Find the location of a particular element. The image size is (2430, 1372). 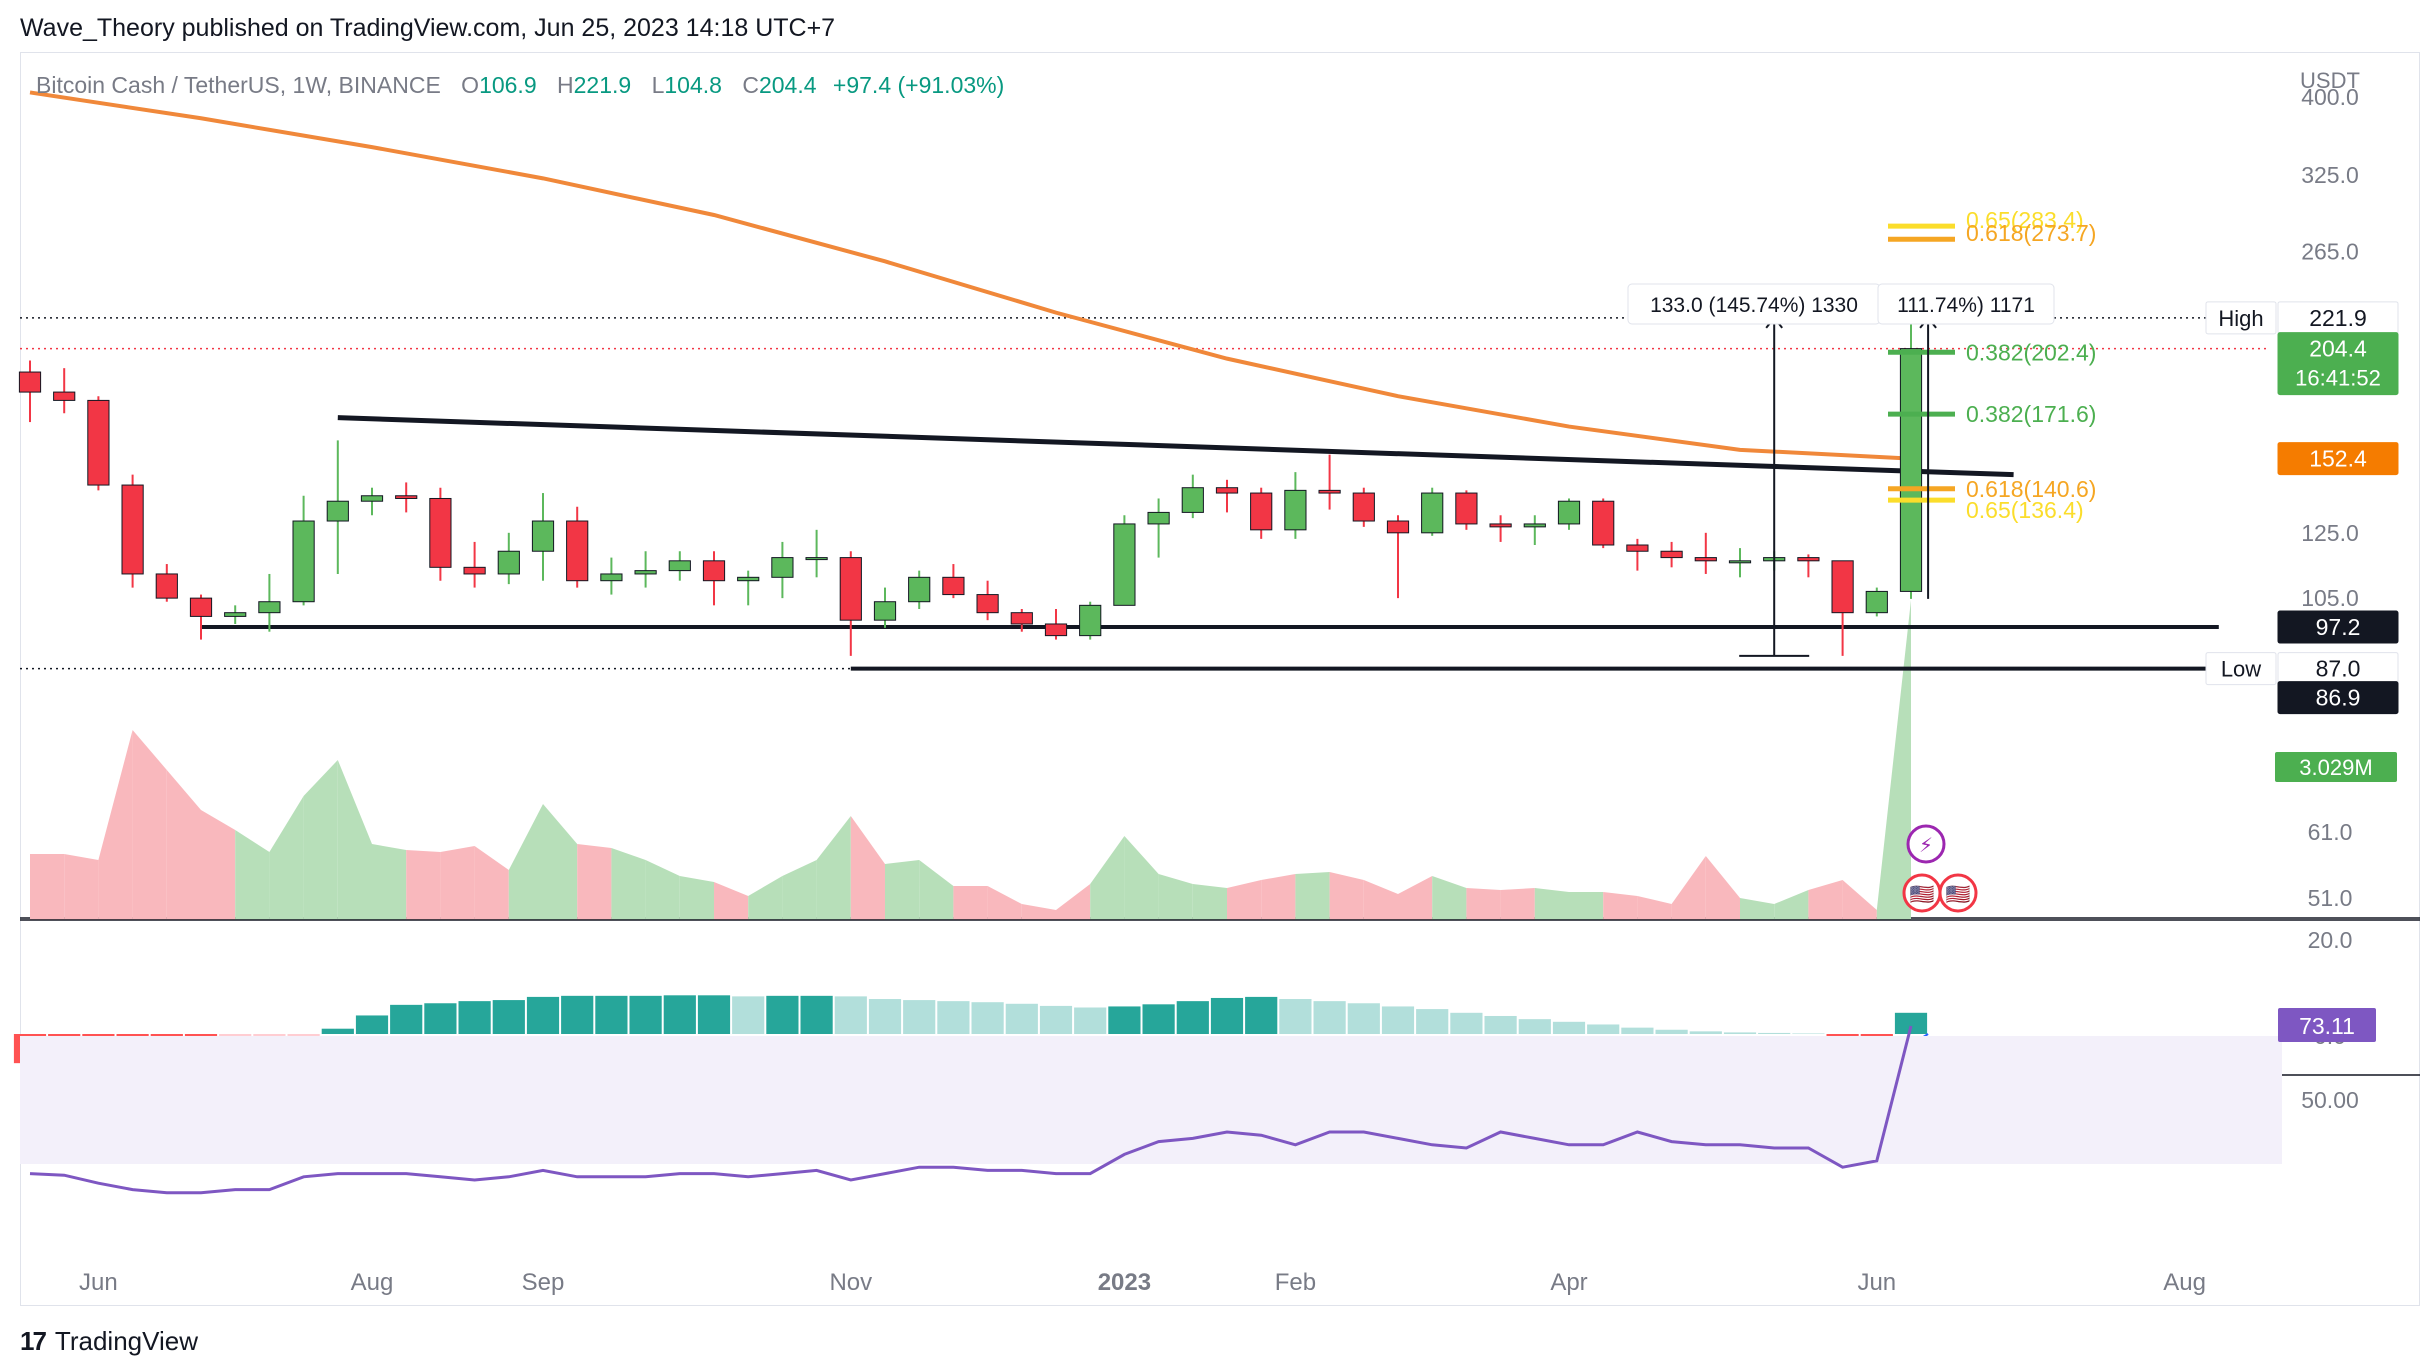

measure-label-1: 111.74%) 1171 is located at coordinates (1966, 305).